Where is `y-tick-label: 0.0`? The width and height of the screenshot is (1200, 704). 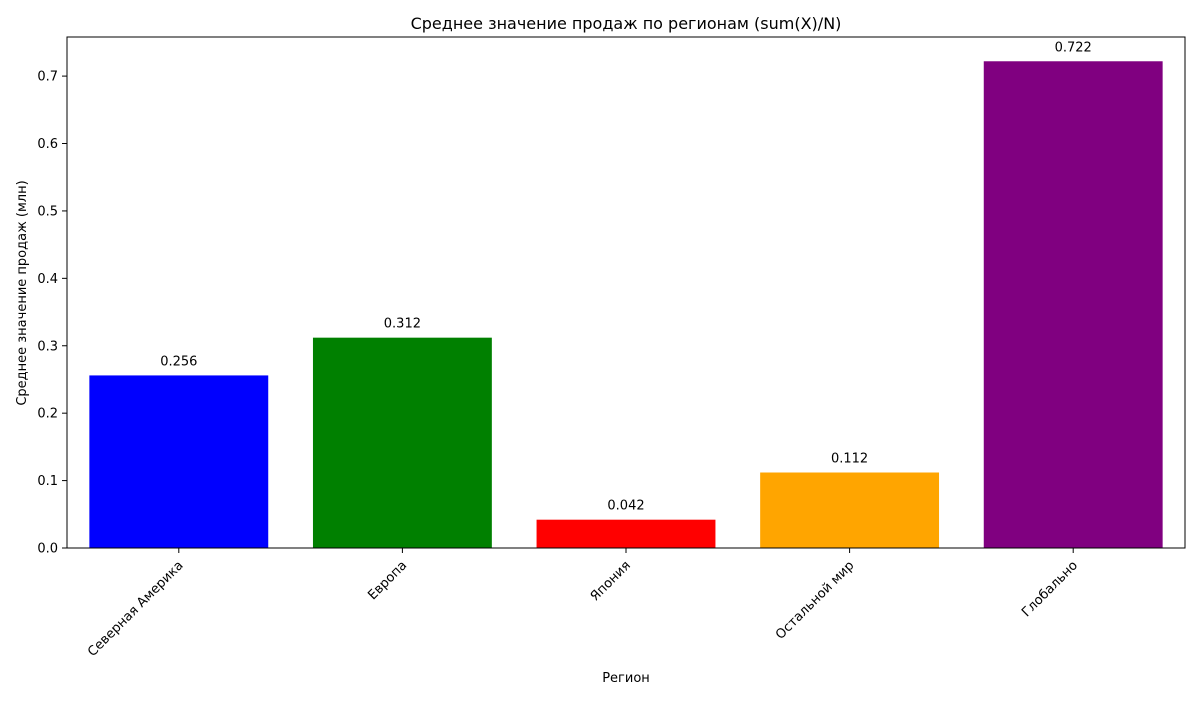 y-tick-label: 0.0 is located at coordinates (47, 549).